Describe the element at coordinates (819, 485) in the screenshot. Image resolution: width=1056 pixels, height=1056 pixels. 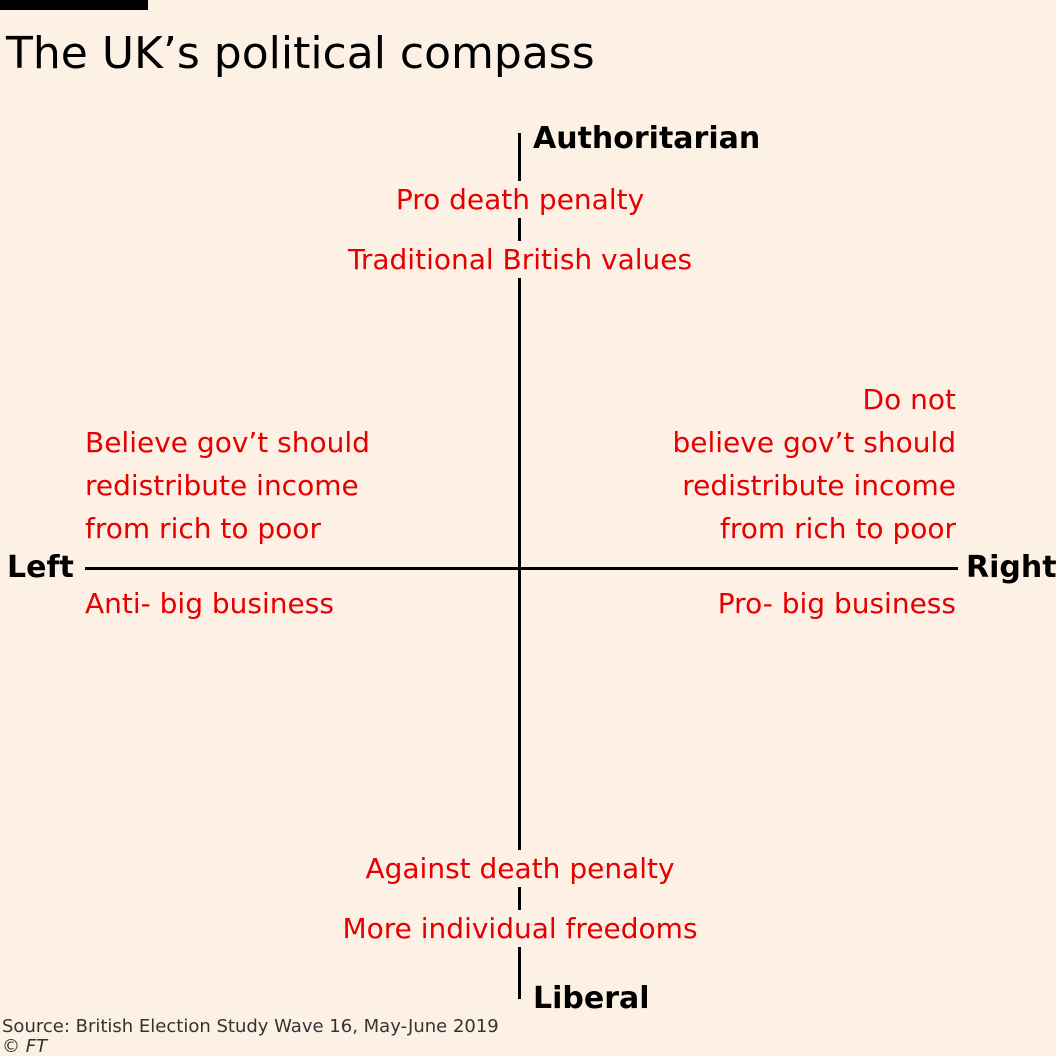
I see `label-right-line-3: redistribute income` at that location.